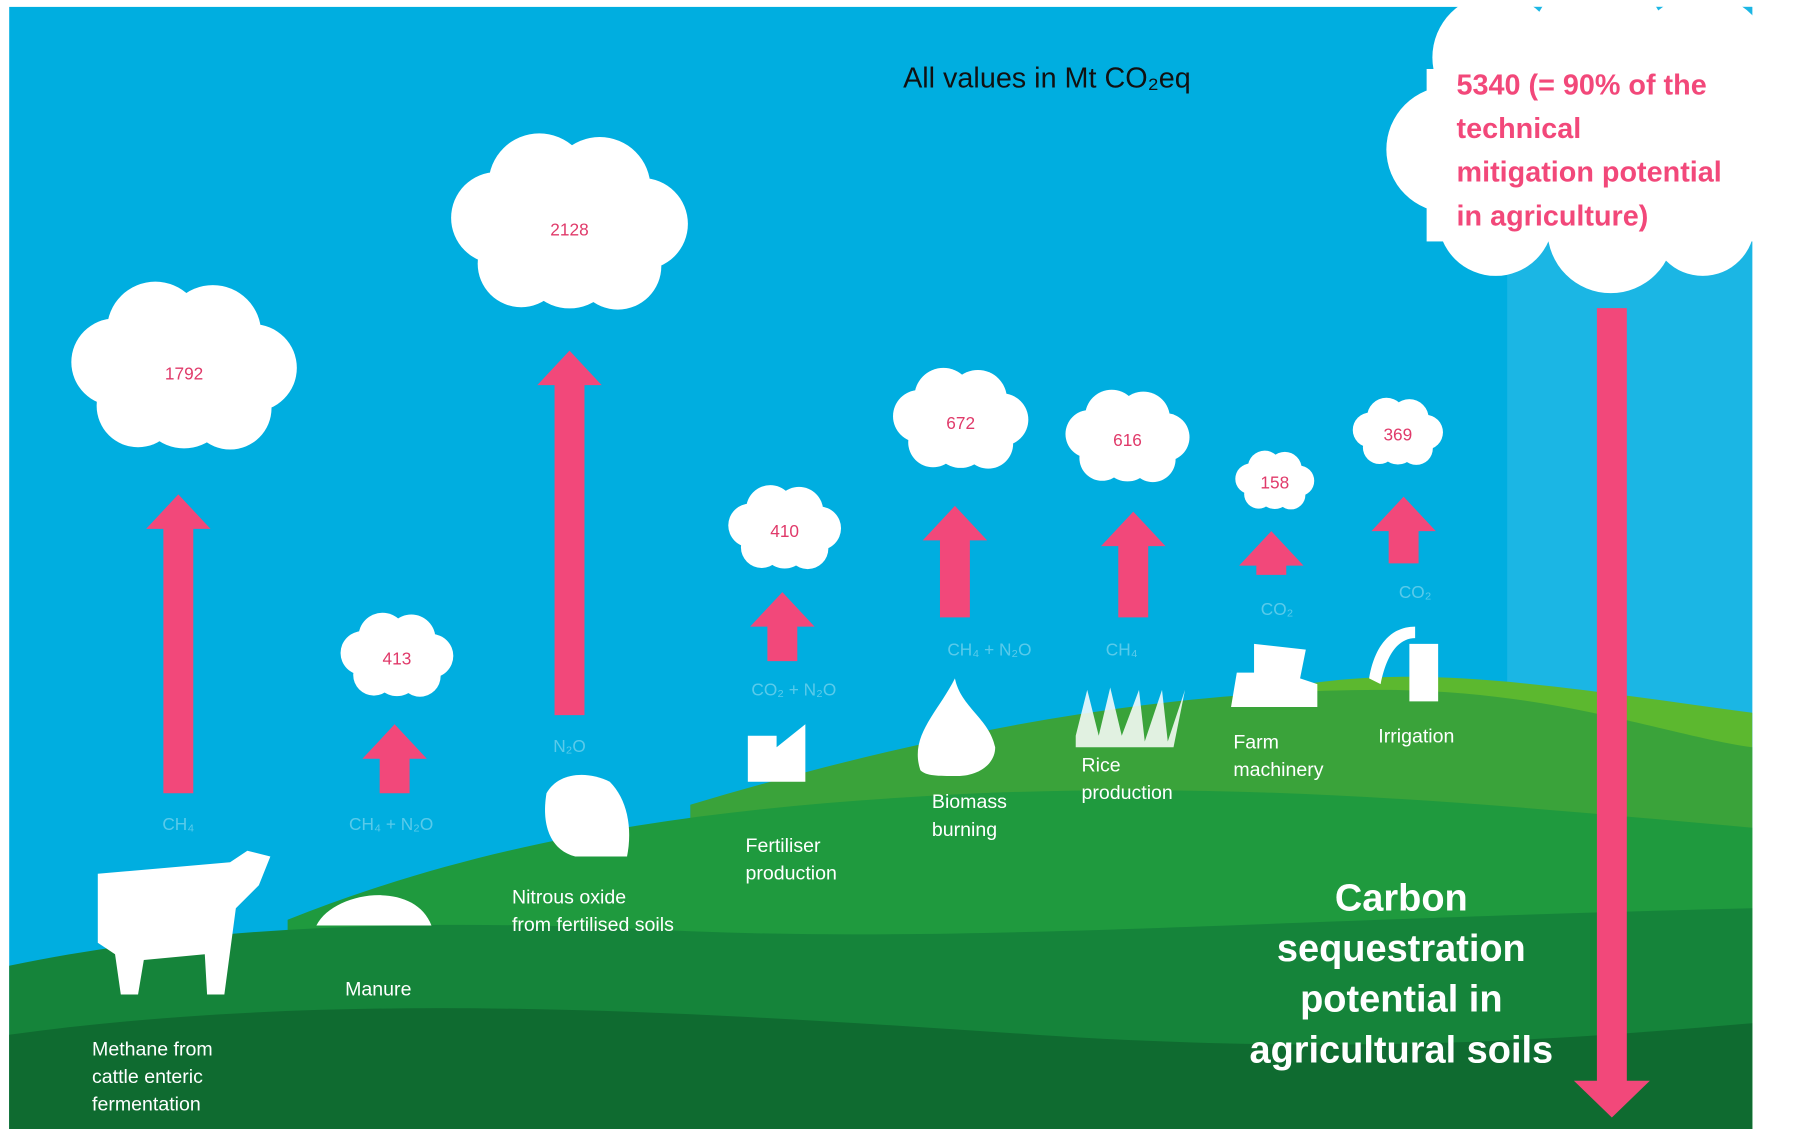  I want to click on source-label: Methane from, so click(152, 1049).